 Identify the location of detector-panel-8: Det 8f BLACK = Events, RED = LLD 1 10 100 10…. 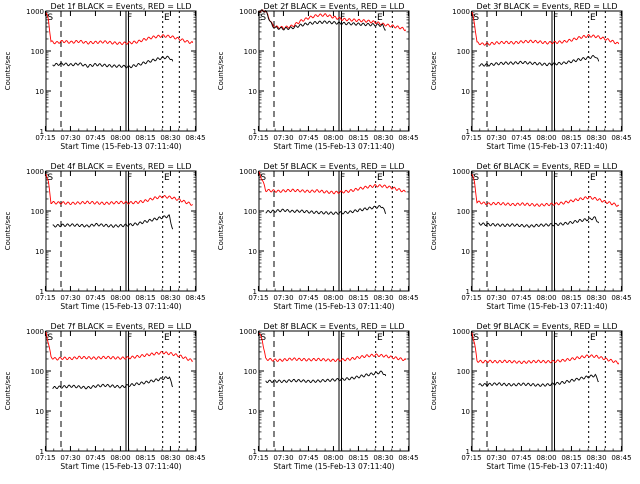
(319, 400).